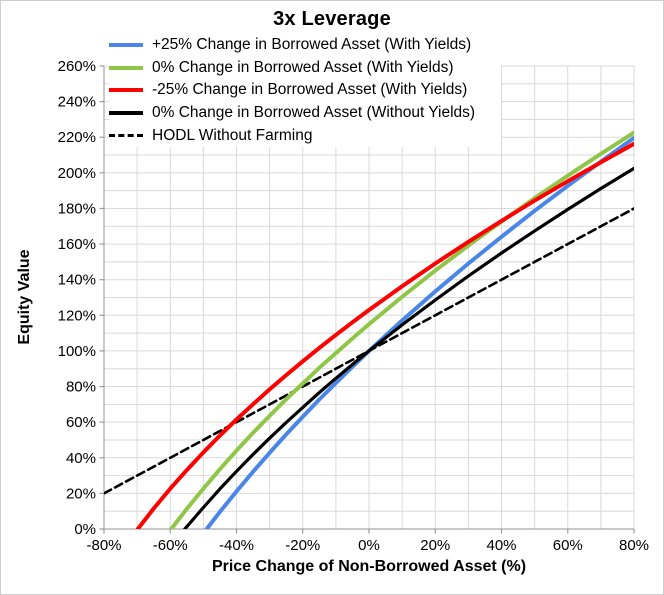  I want to click on x-tick-label: 20%, so click(435, 545).